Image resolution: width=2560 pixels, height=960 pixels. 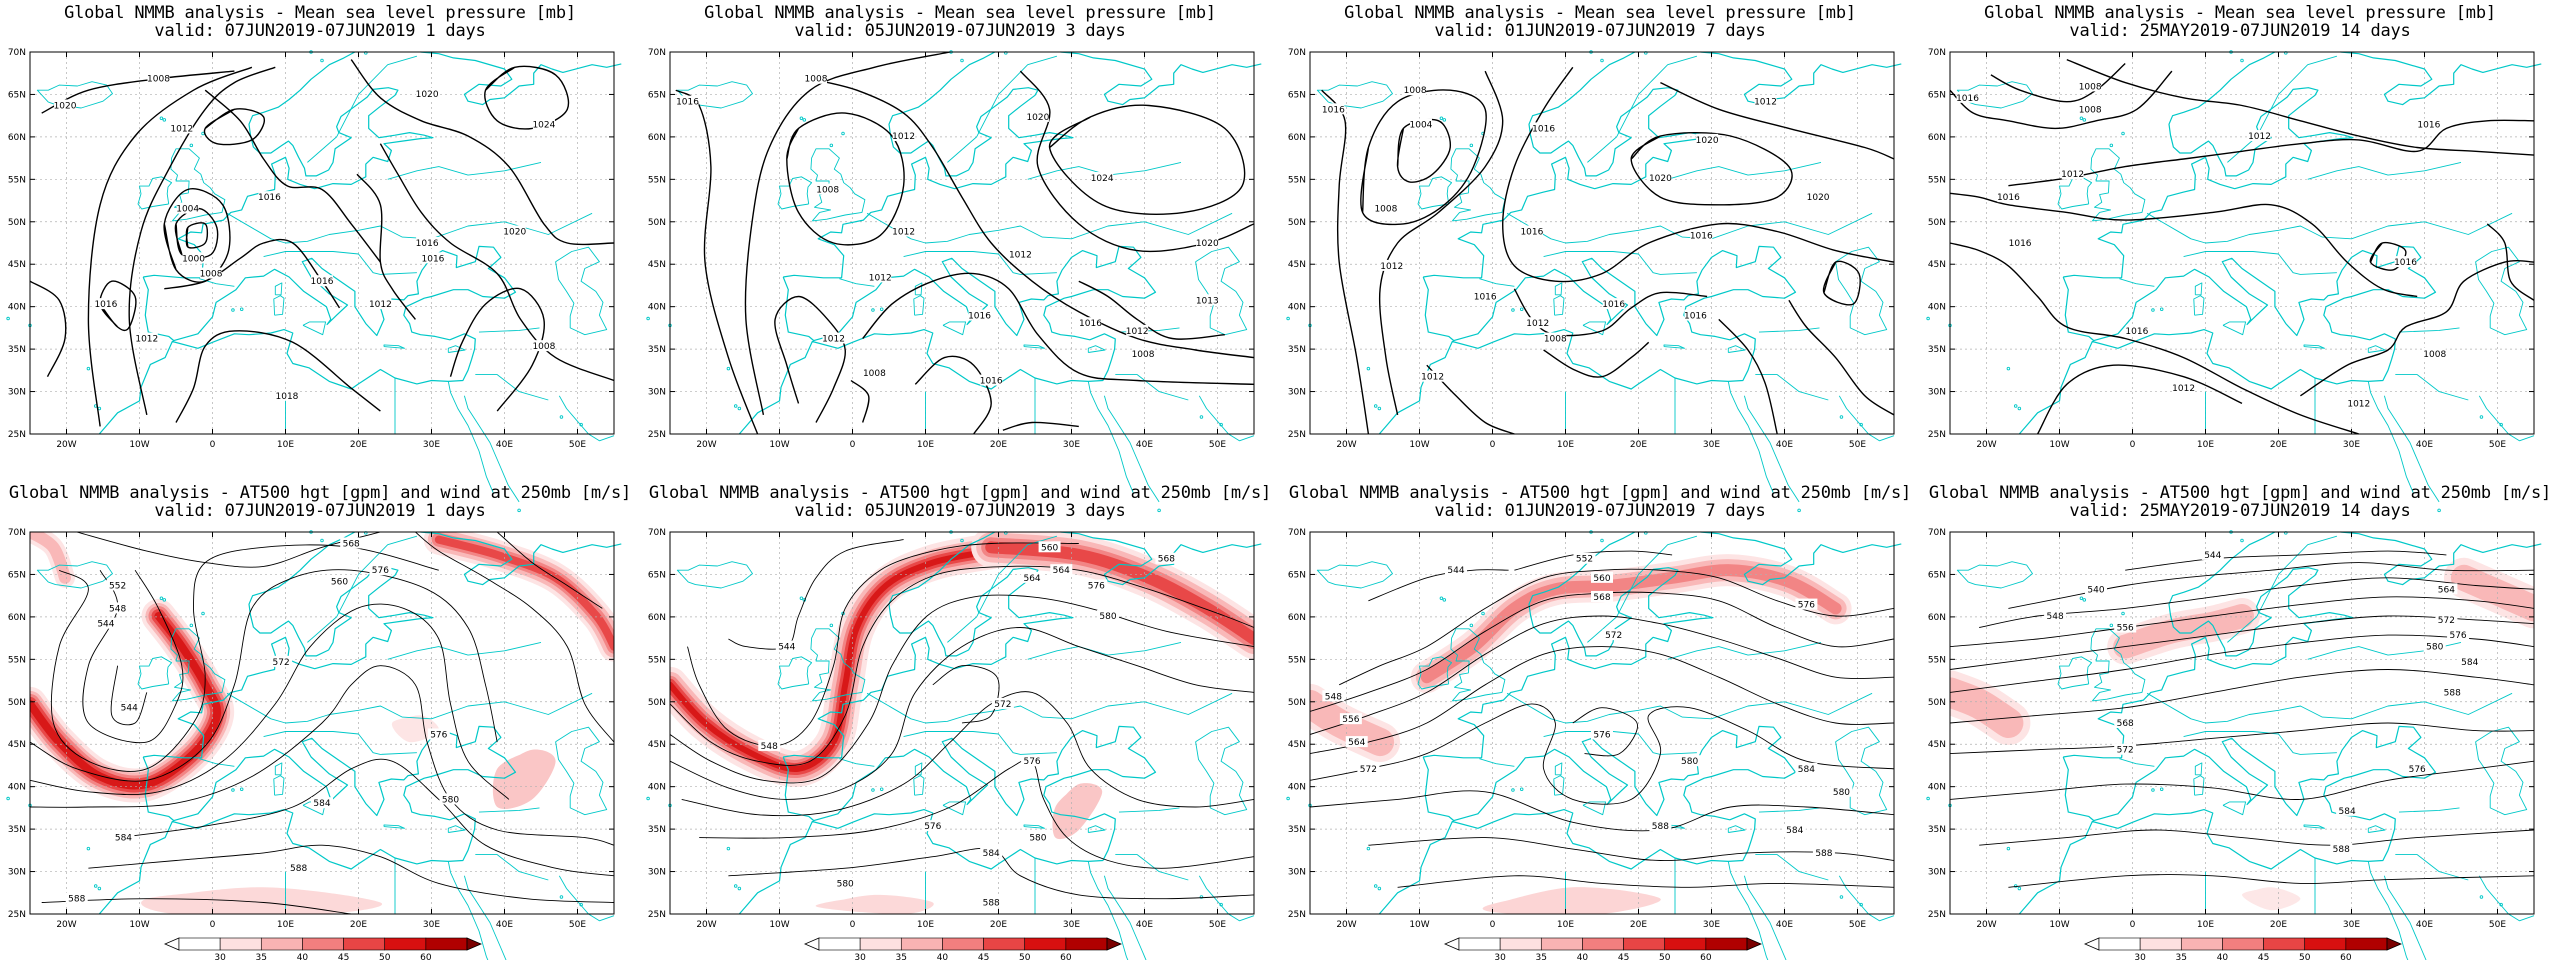 I want to click on contour-label: 576, so click(x=2417, y=770).